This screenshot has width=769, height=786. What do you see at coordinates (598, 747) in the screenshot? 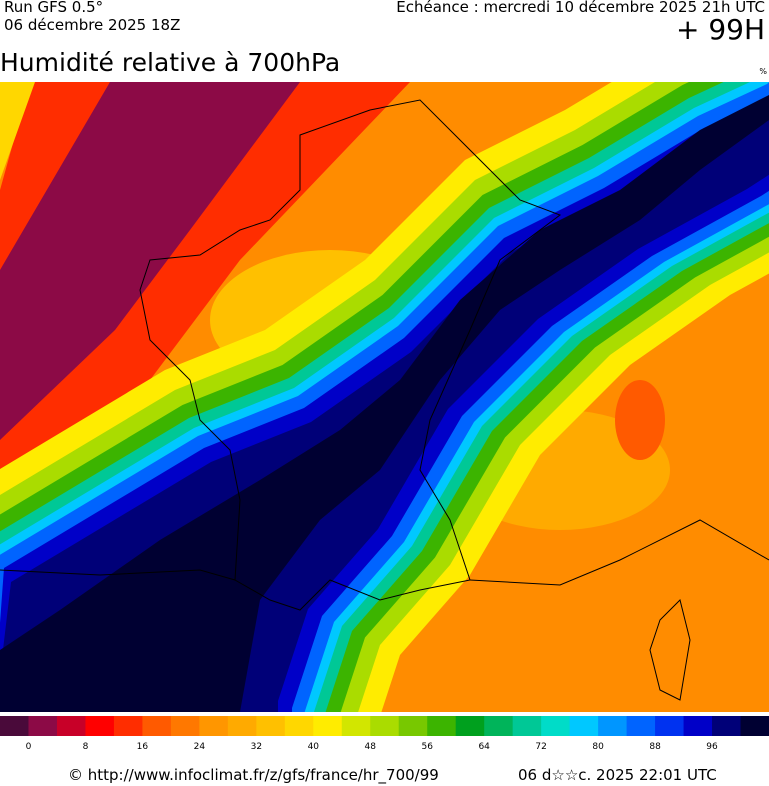
I see `legend-label: 80` at bounding box center [598, 747].